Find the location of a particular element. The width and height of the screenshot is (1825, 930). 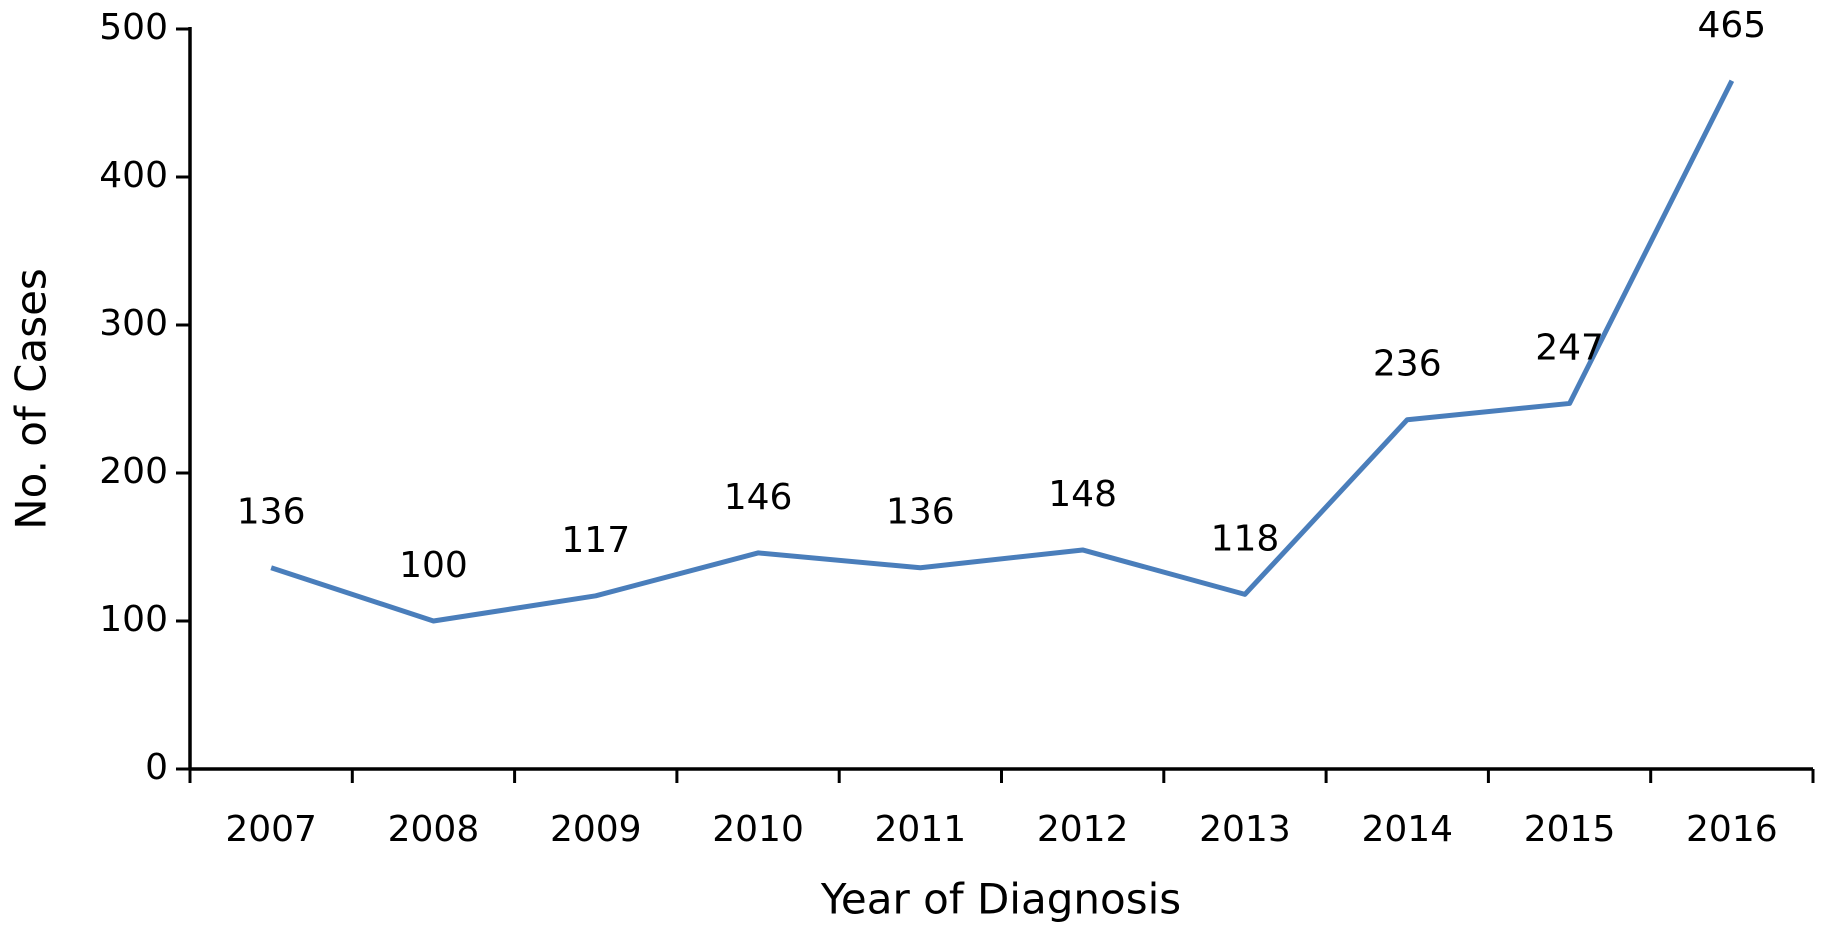

x-tick-label: 2009 is located at coordinates (596, 829).